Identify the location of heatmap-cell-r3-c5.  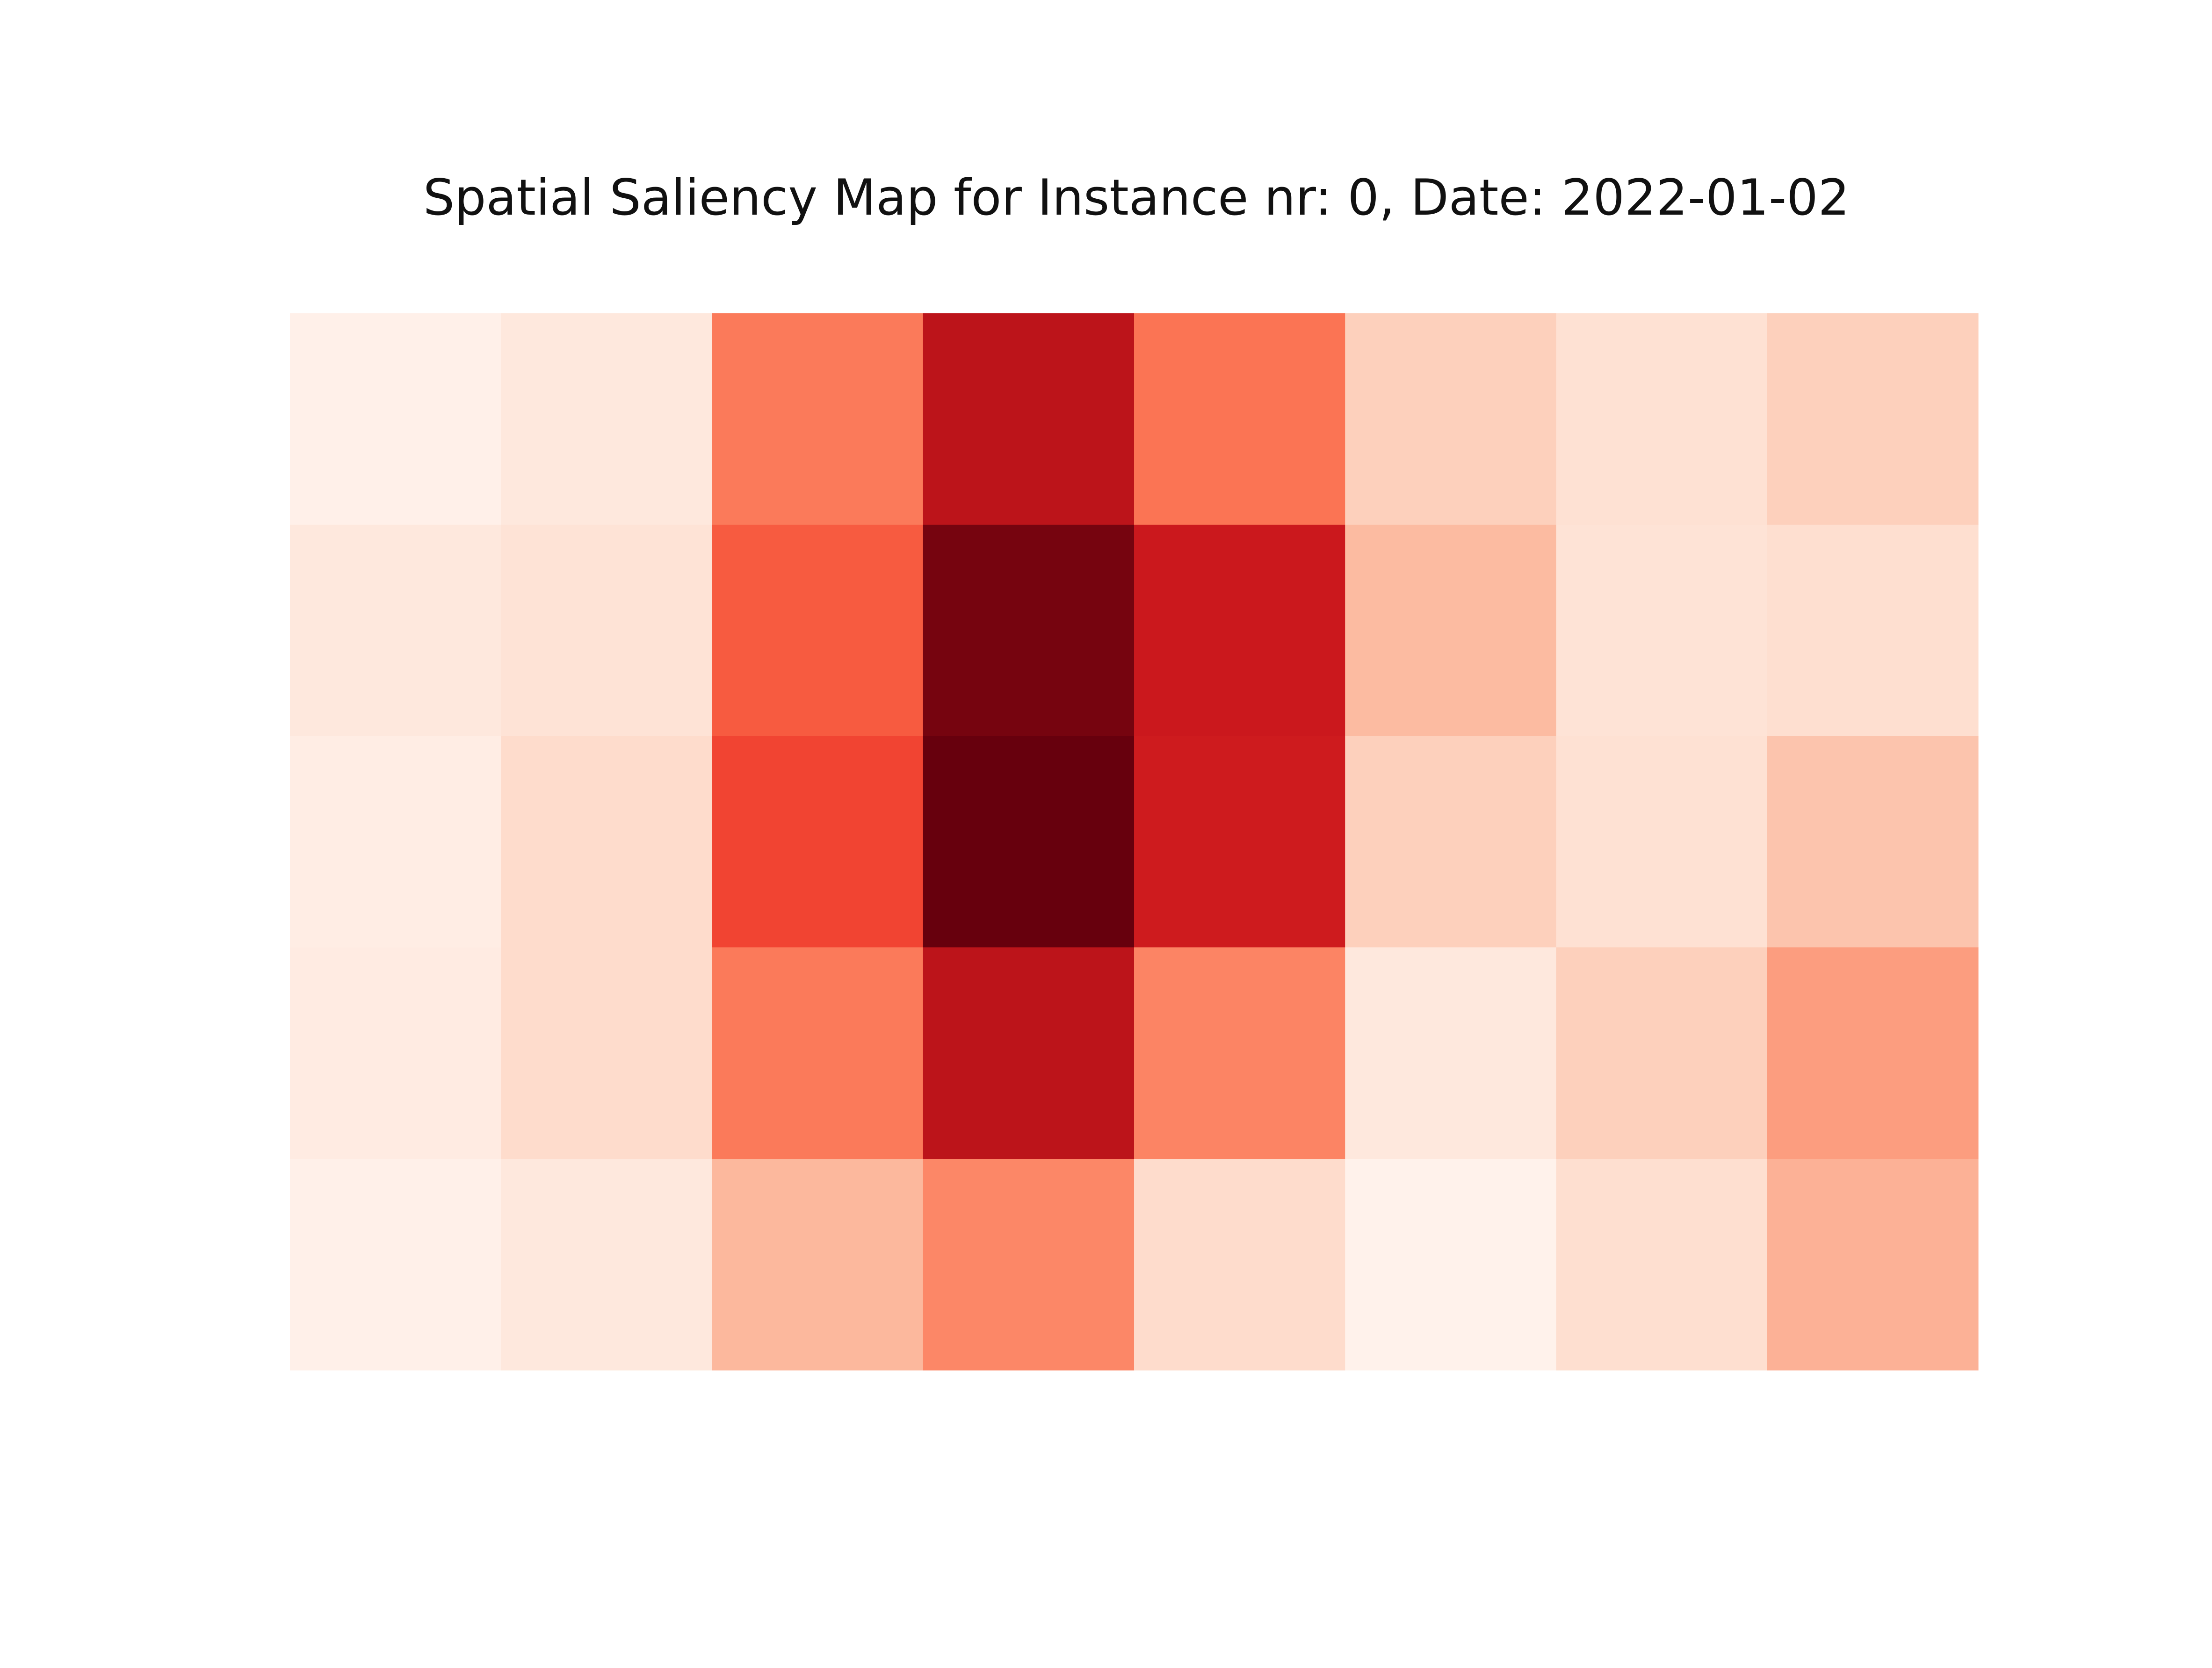
(1451, 1053).